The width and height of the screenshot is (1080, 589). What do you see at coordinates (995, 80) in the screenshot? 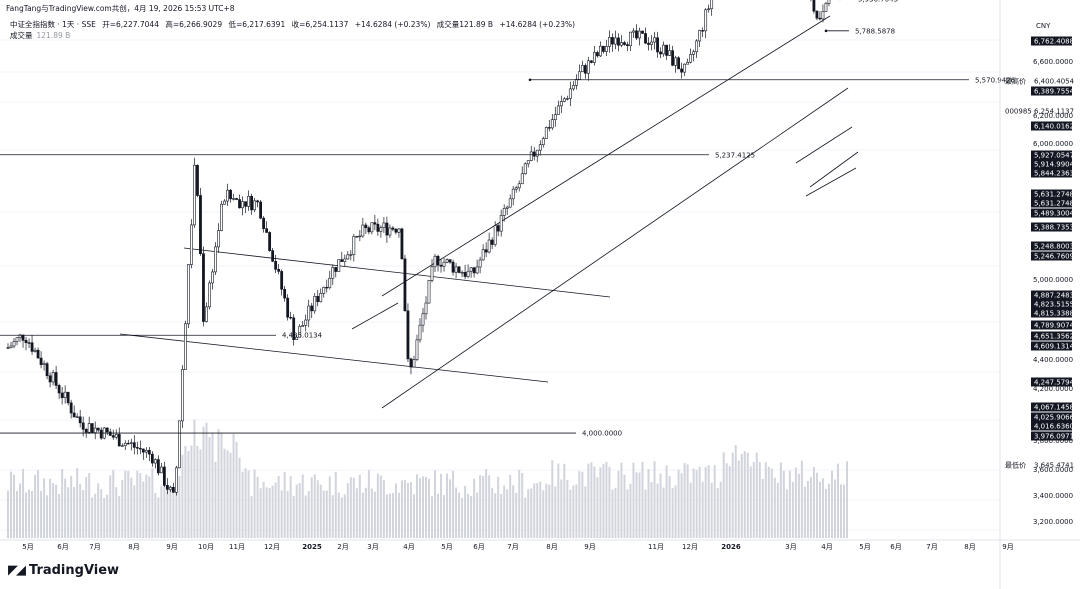
I see `level-label: 5,570.9426` at bounding box center [995, 80].